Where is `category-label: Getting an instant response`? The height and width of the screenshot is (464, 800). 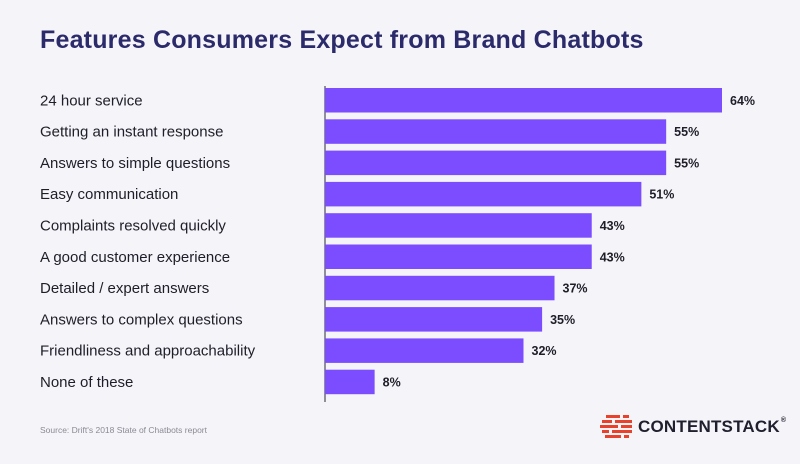 category-label: Getting an instant response is located at coordinates (131, 132).